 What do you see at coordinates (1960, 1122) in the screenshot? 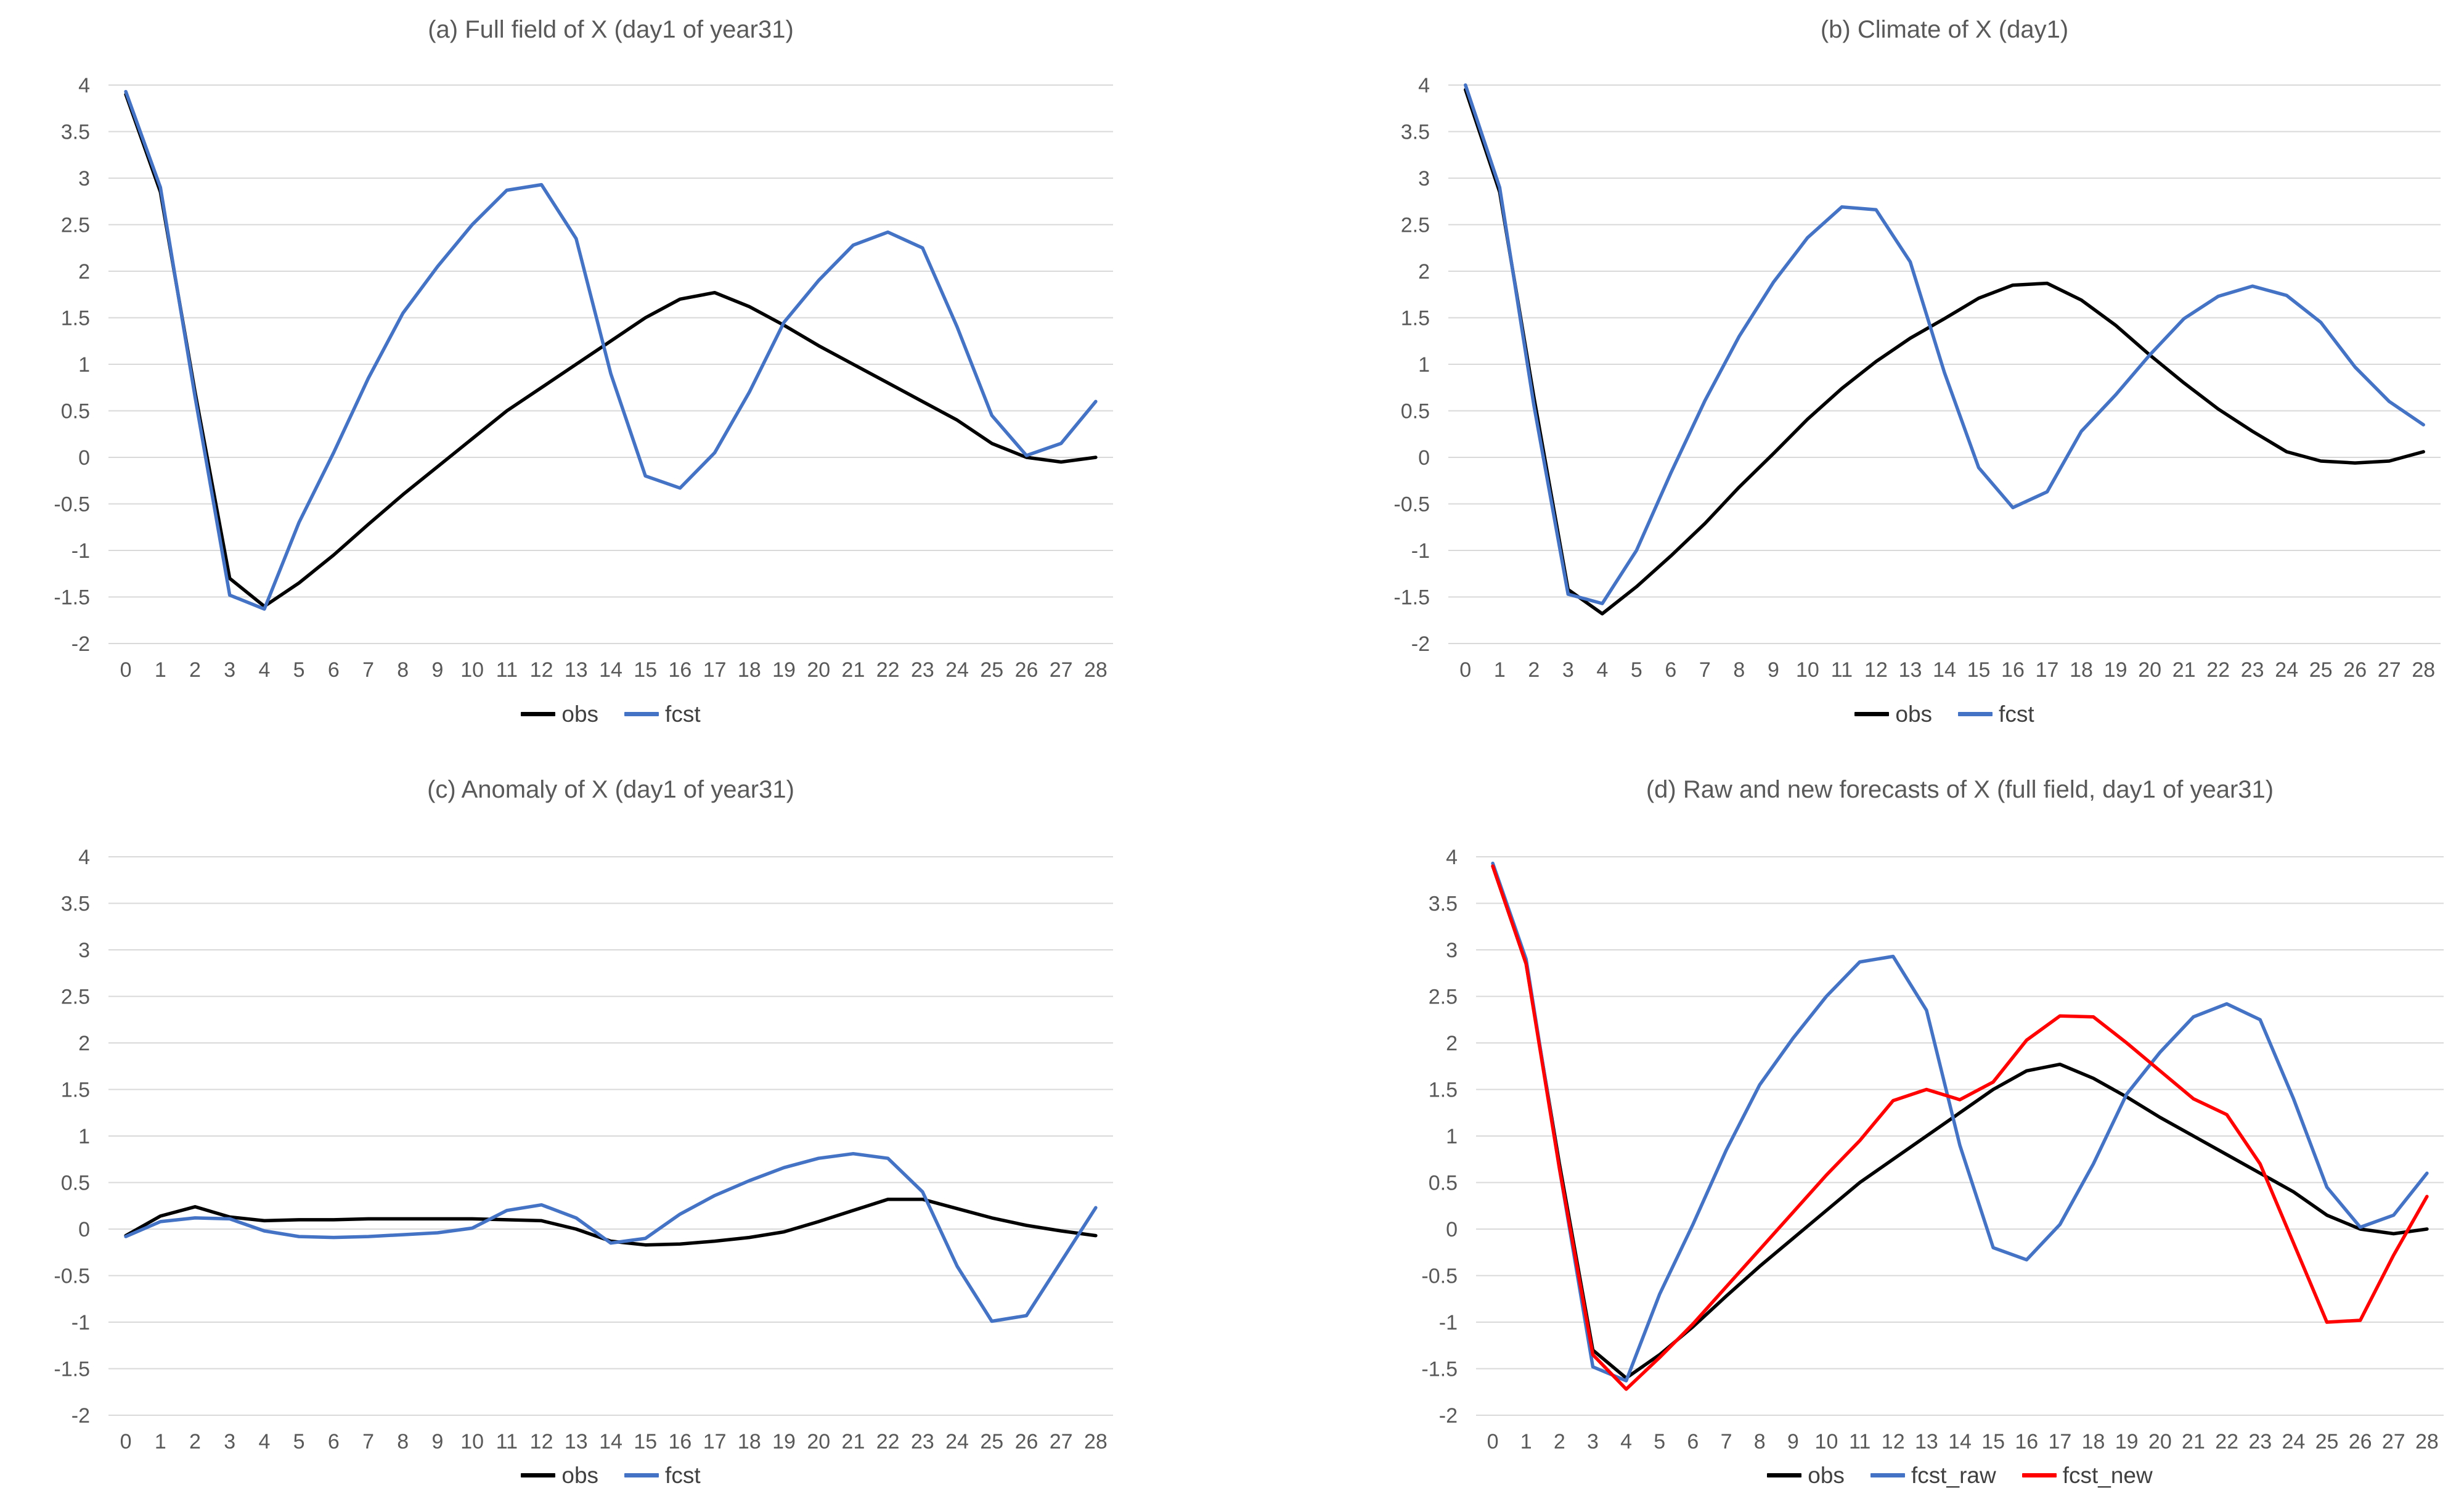
I see `series-line-obs` at bounding box center [1960, 1122].